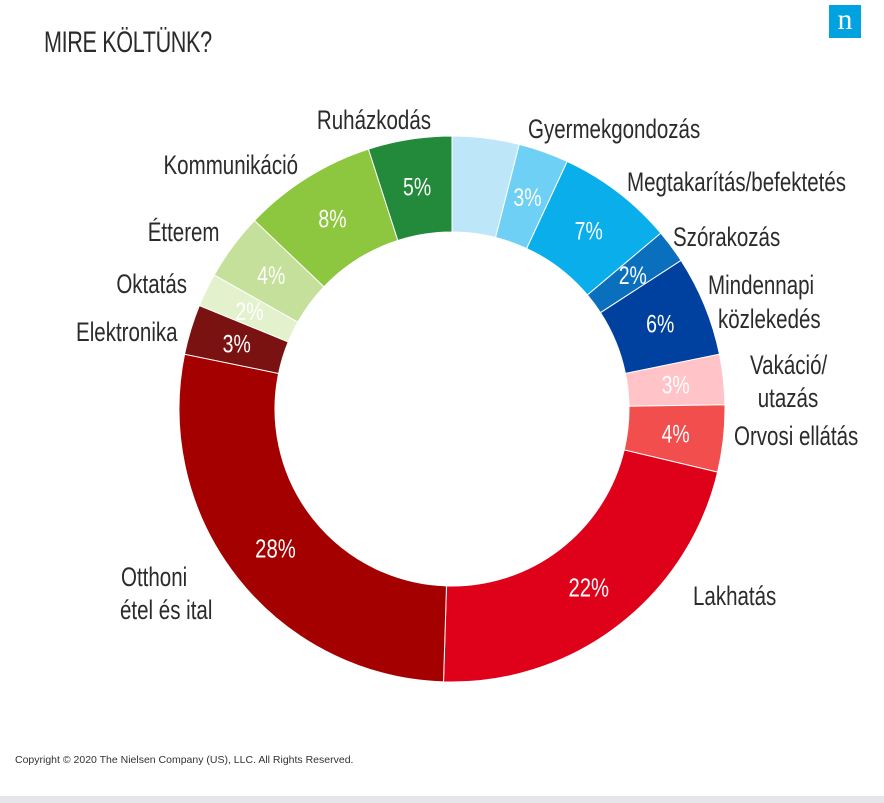 Image resolution: width=884 pixels, height=803 pixels. I want to click on value-label: 6%, so click(660, 324).